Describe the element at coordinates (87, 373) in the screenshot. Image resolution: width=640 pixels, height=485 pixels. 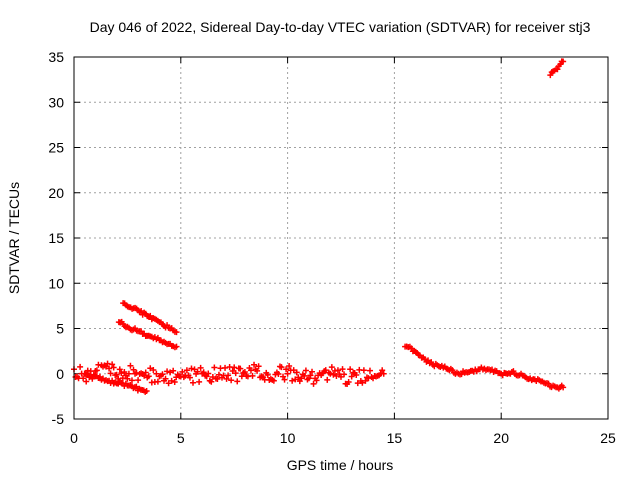
I see `data-point-dip-arc` at that location.